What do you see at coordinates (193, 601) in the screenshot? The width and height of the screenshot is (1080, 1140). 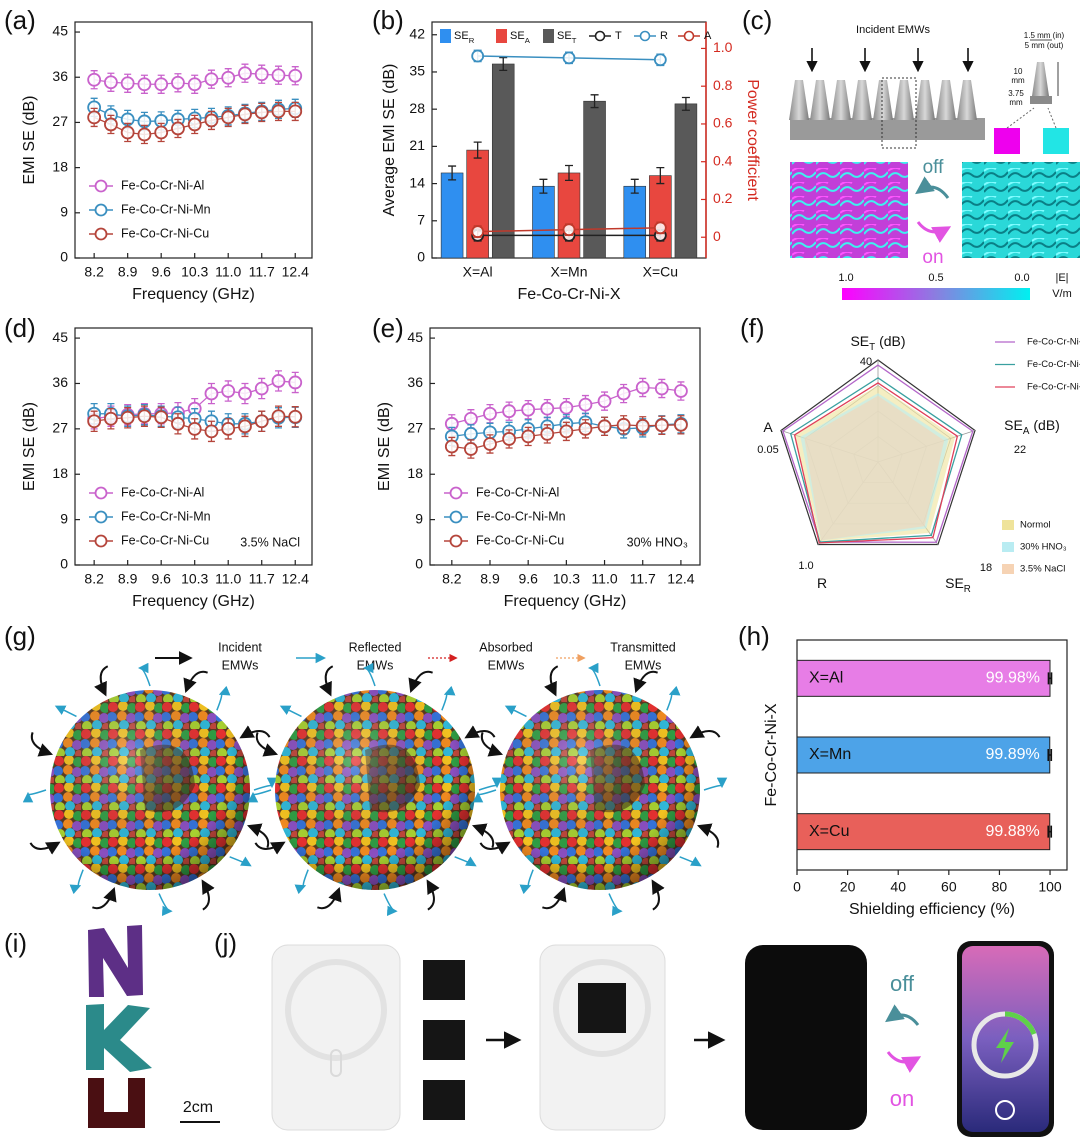 I see `x-axis-label: Frequency (GHz)` at bounding box center [193, 601].